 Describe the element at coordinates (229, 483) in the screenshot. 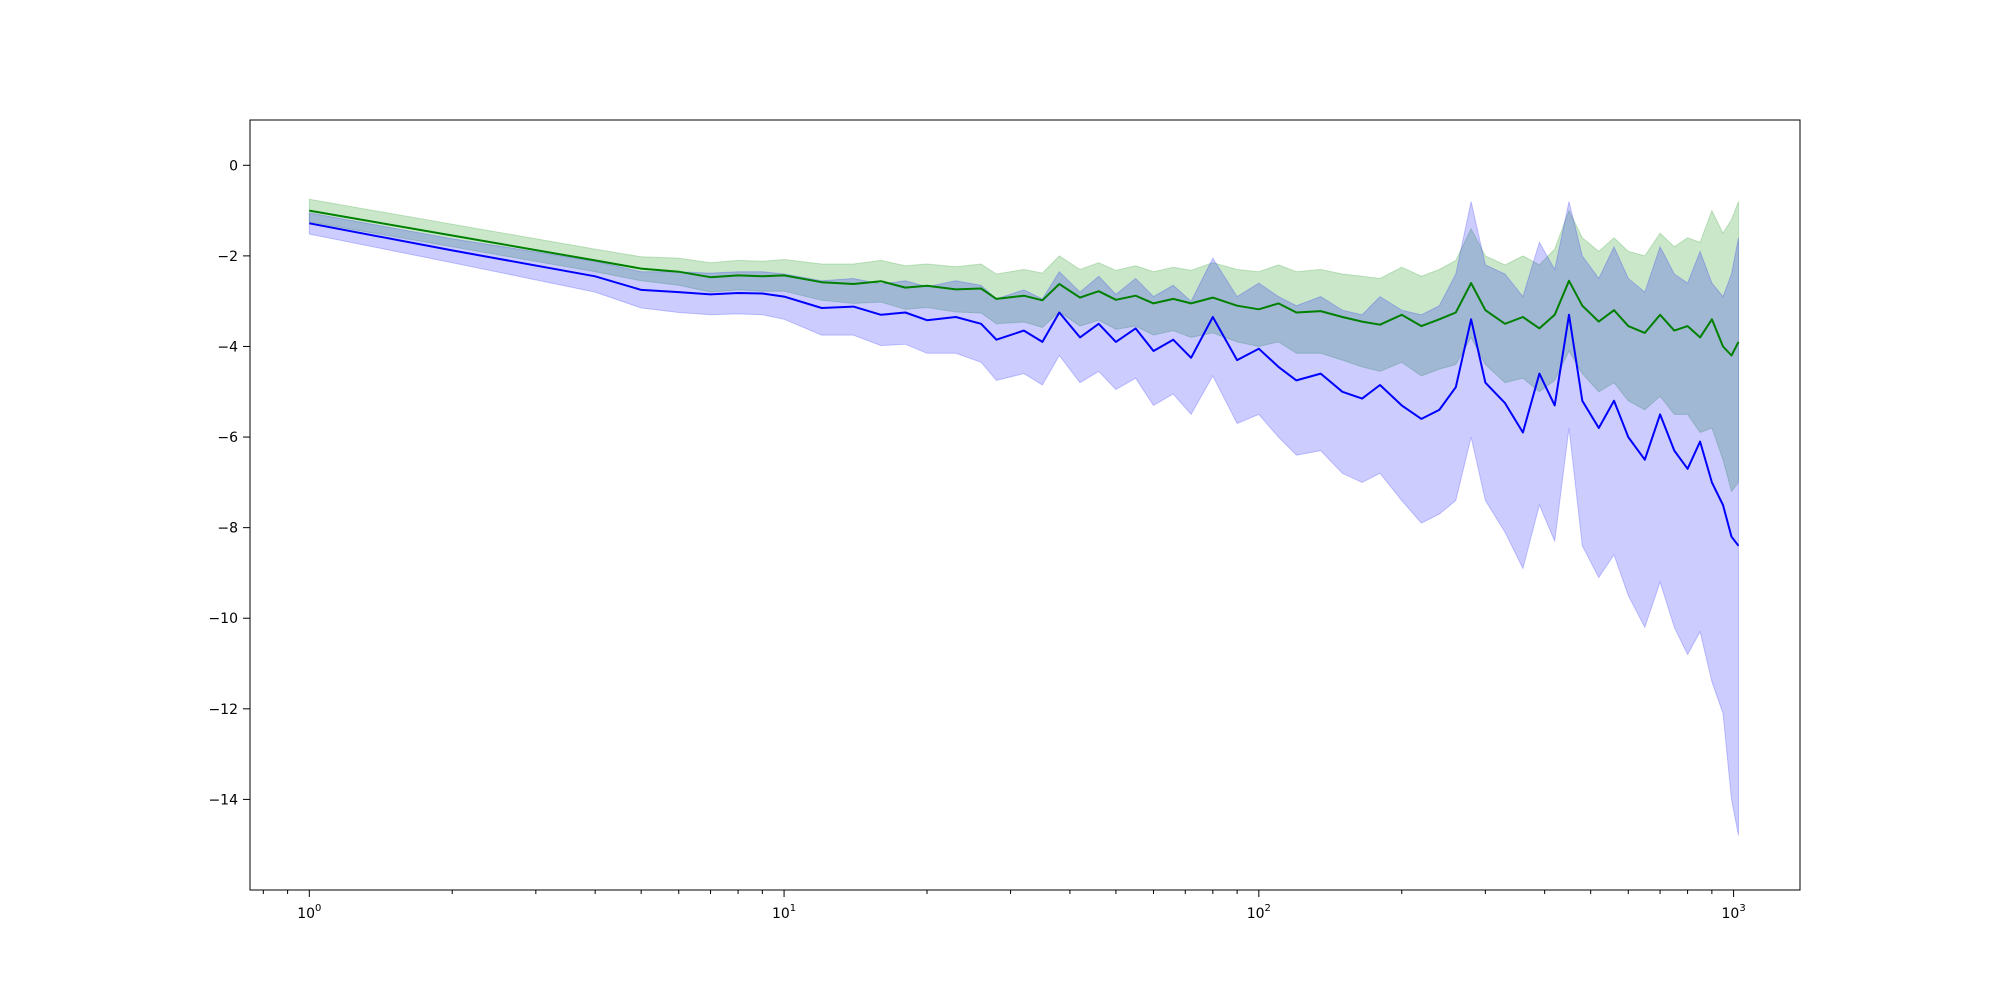

I see `y-axis: 0 −2 −4 −6 −8 −10 −12 −14` at that location.